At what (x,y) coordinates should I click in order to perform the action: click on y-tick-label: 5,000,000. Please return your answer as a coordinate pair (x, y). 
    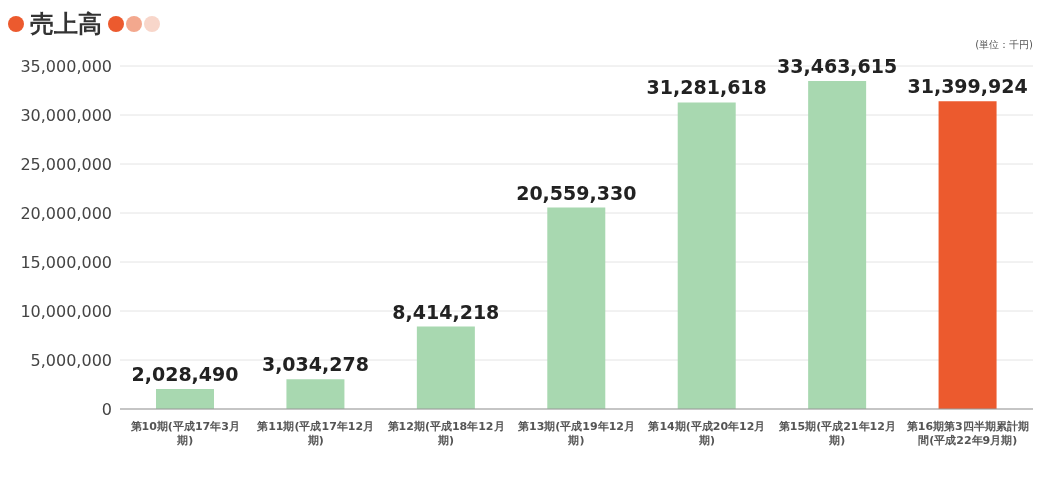
    Looking at the image, I should click on (71, 360).